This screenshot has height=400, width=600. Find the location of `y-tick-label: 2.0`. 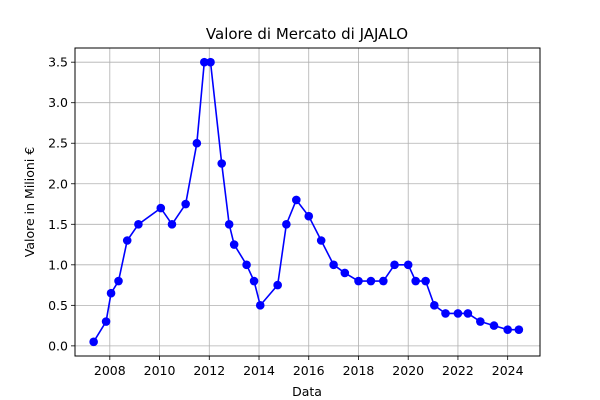

y-tick-label: 2.0 is located at coordinates (58, 183).